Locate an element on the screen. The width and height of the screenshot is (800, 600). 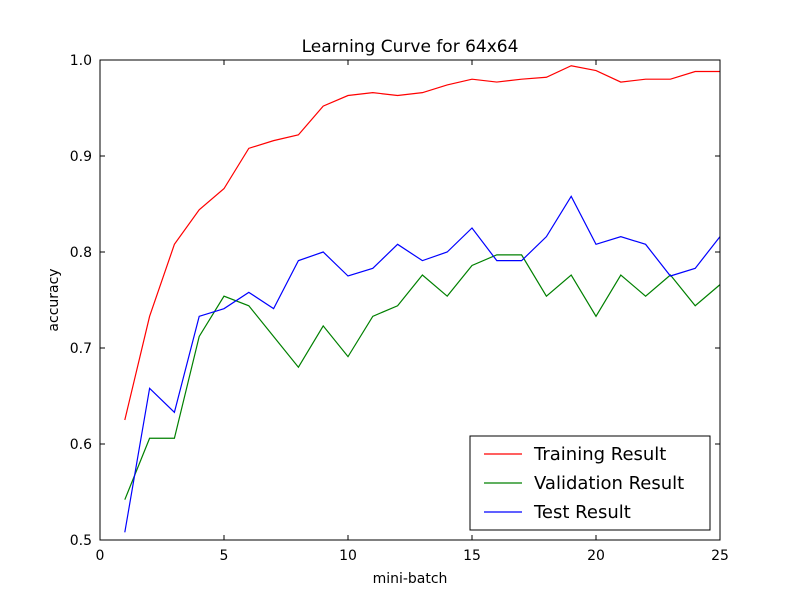
x-tick-label: 0 is located at coordinates (100, 556).